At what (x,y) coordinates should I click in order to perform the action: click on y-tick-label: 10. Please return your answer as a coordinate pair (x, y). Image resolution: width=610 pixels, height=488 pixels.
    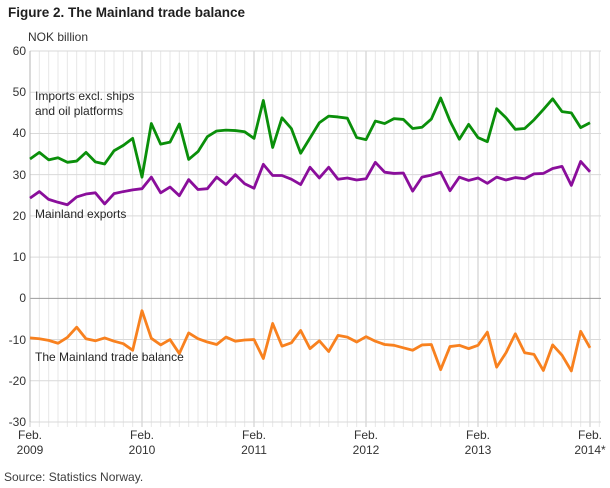
    Looking at the image, I should click on (19, 257).